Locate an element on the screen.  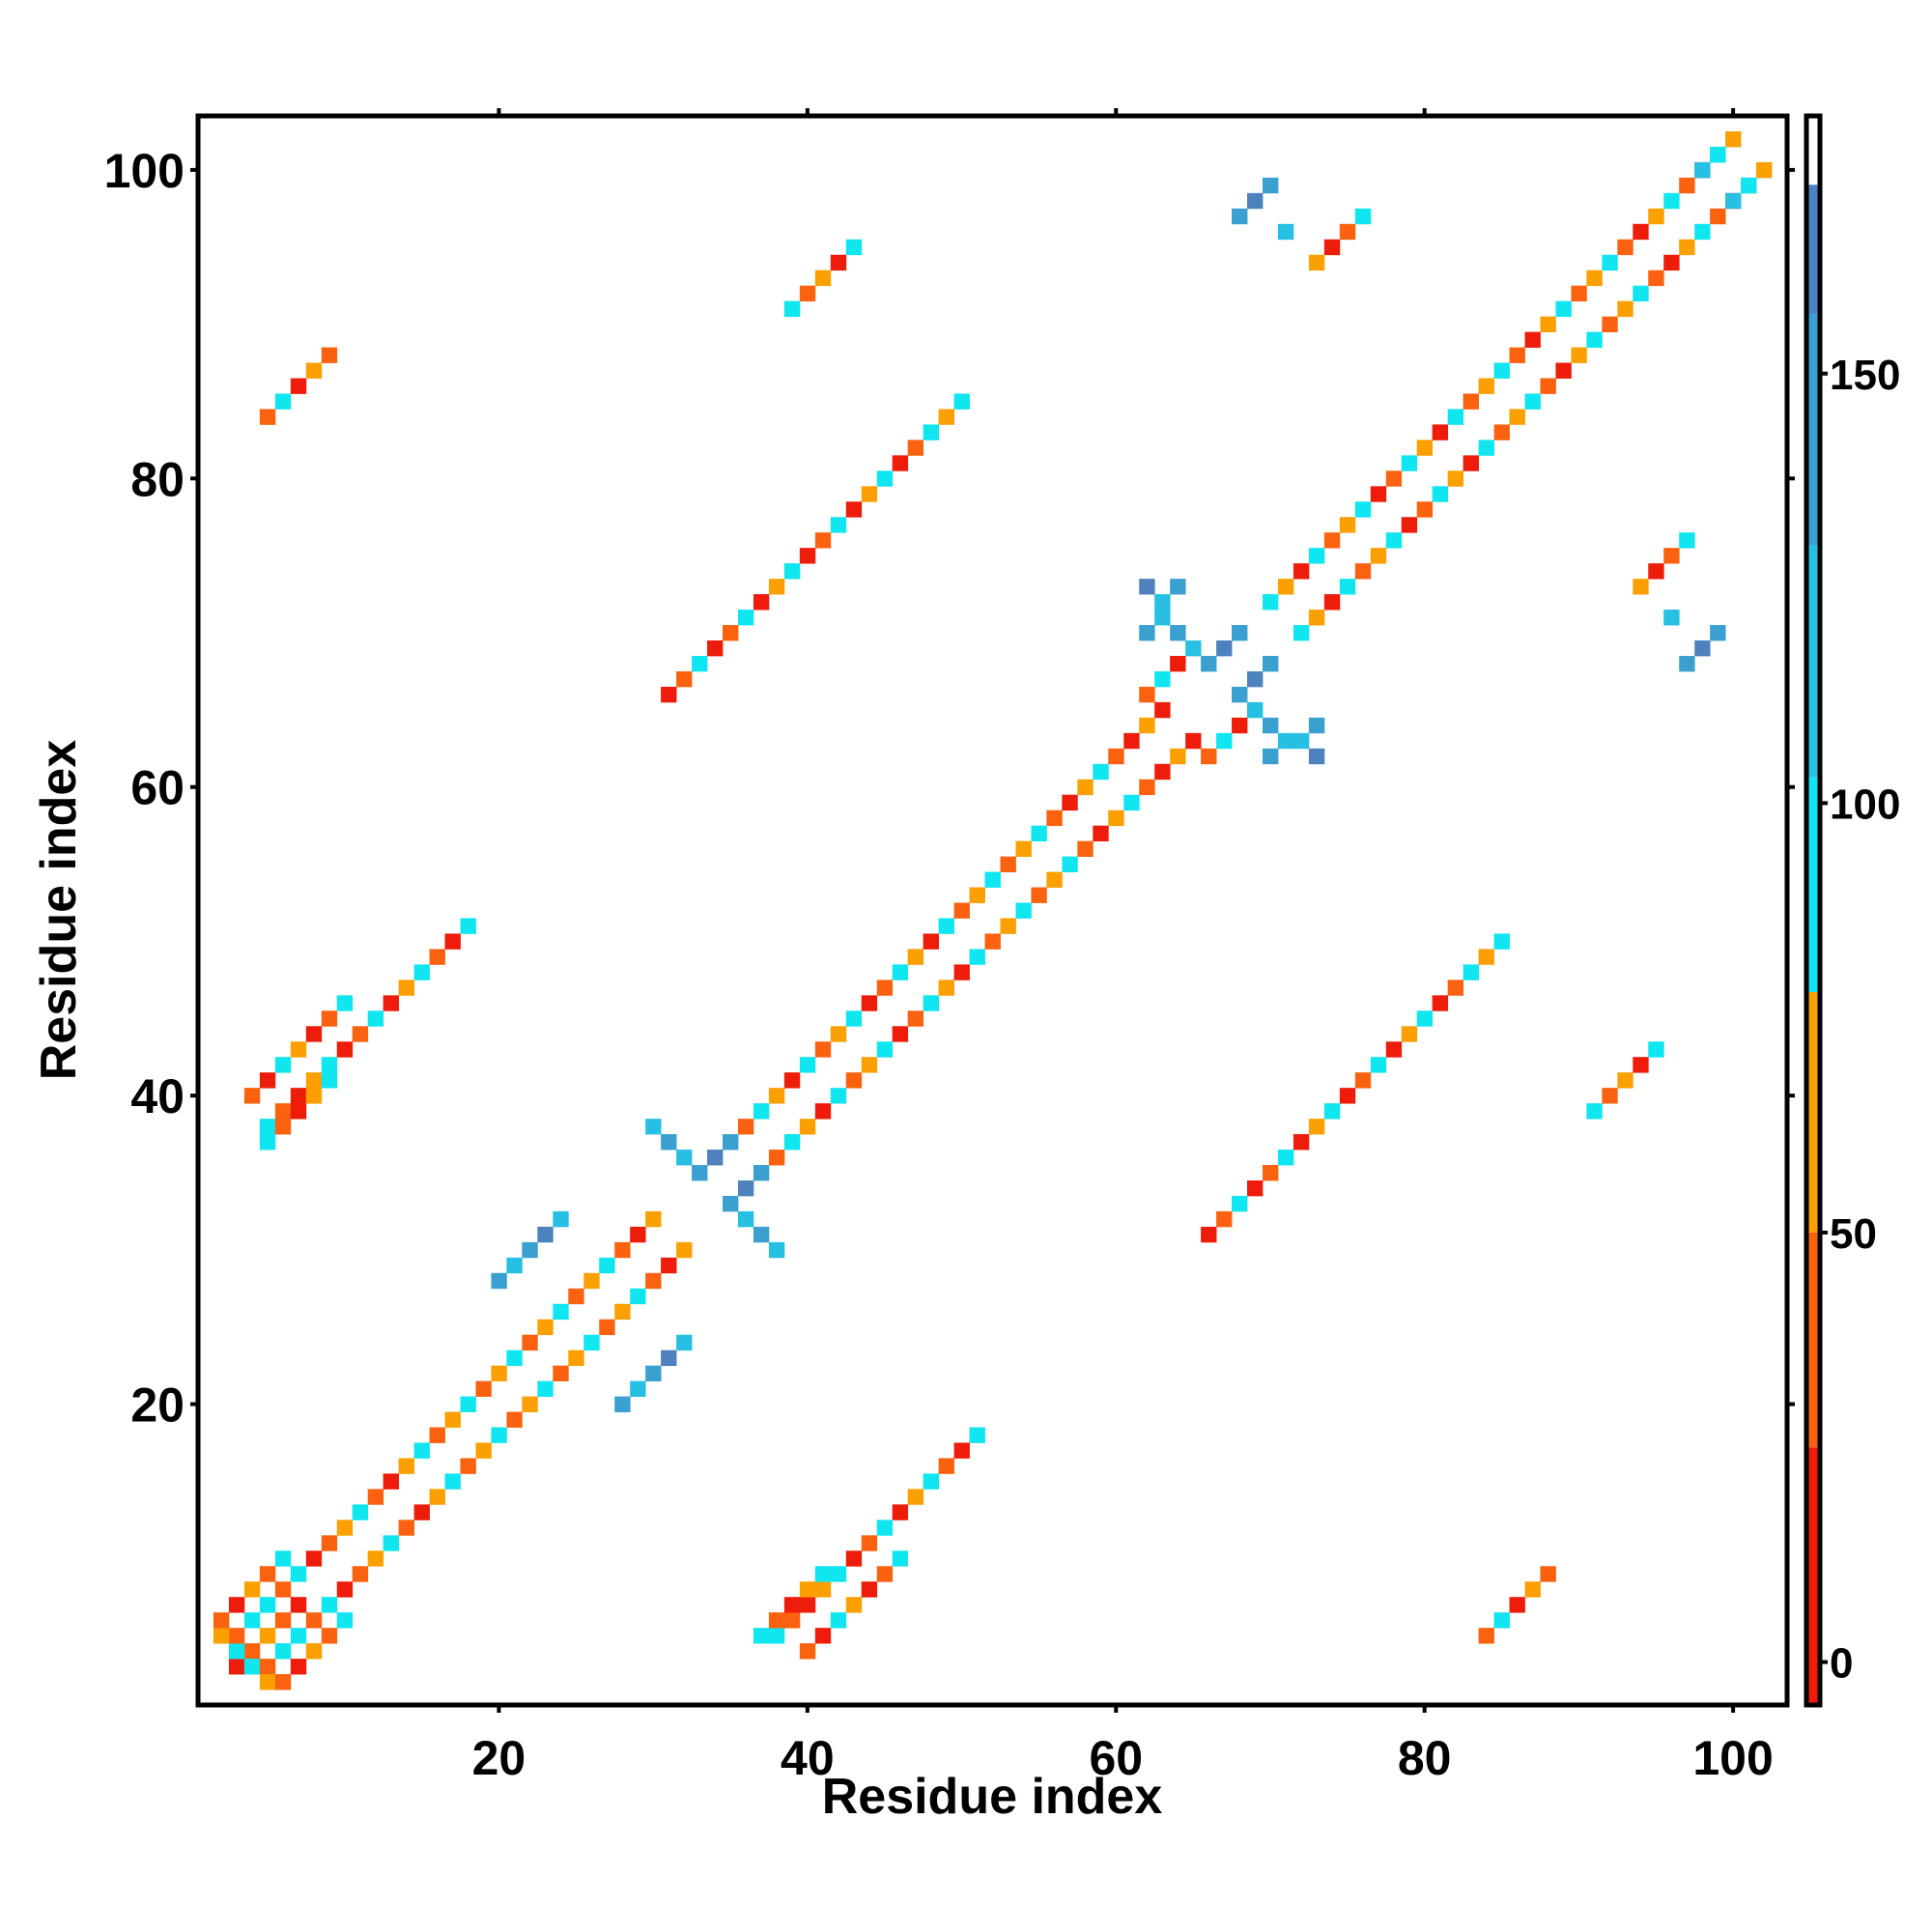
x-tick-label: 40 is located at coordinates (808, 1758).